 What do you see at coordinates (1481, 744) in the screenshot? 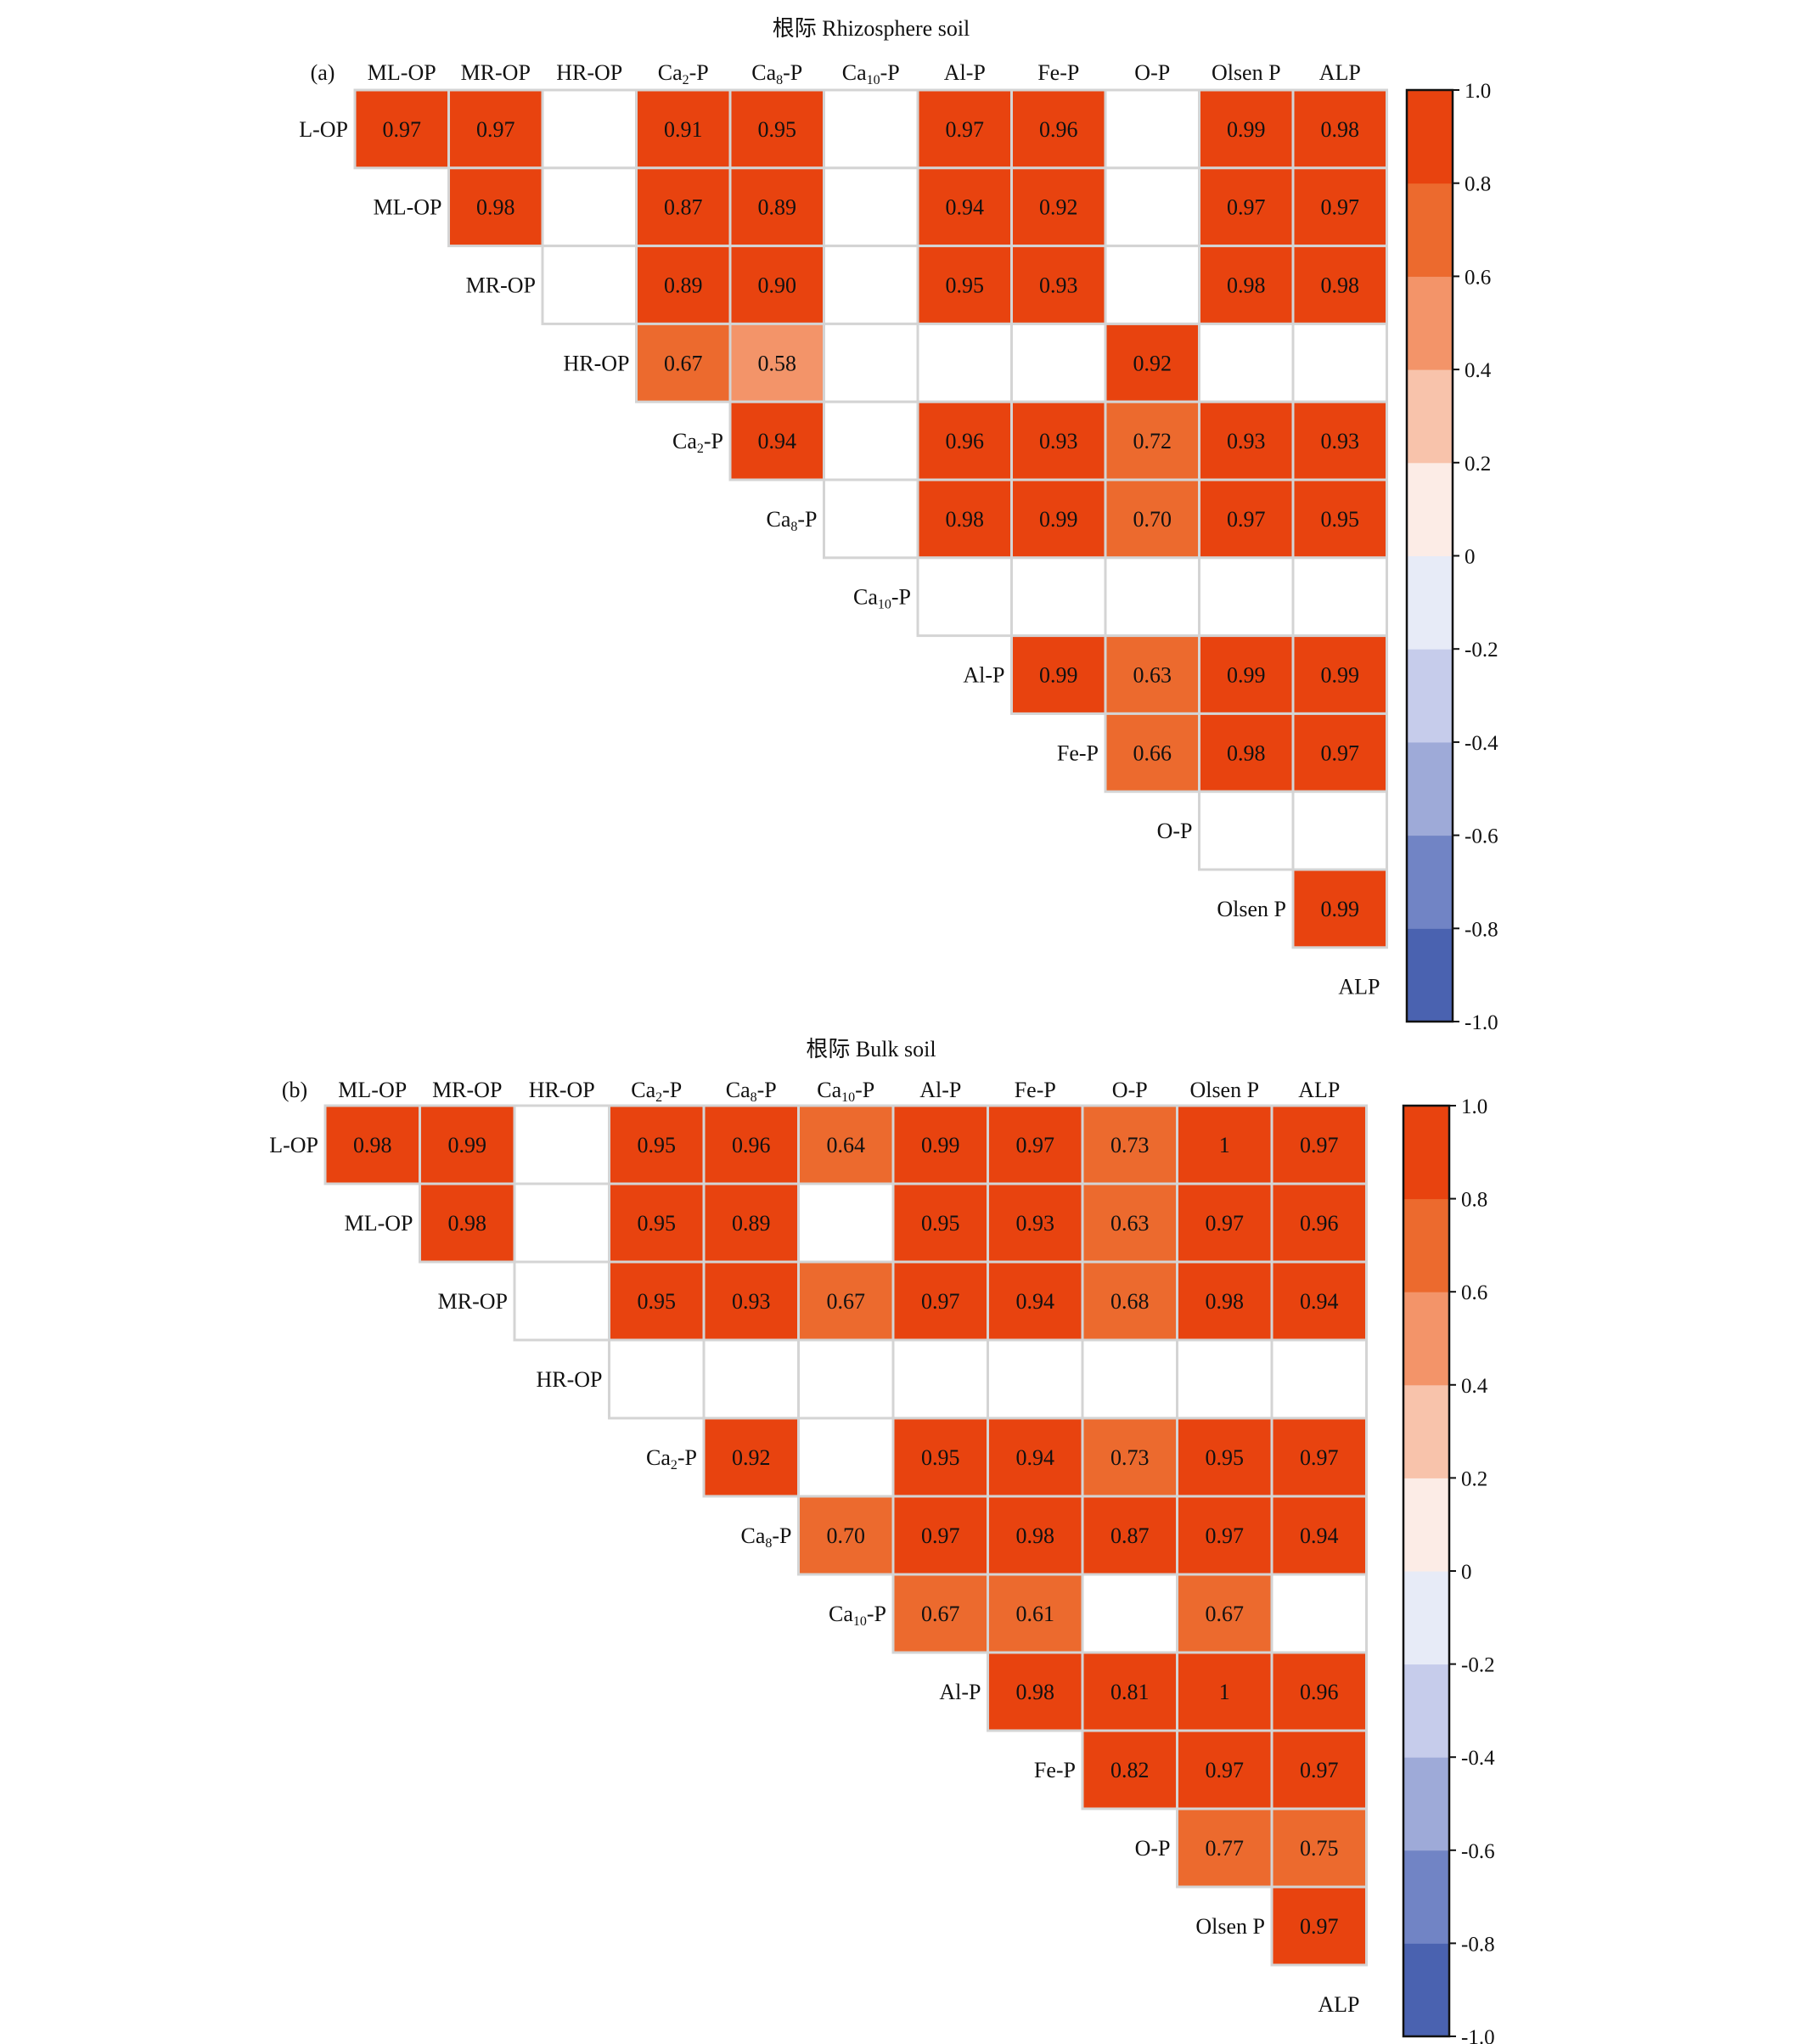
I see `colorbar-tick-label: -0.4` at bounding box center [1481, 744].